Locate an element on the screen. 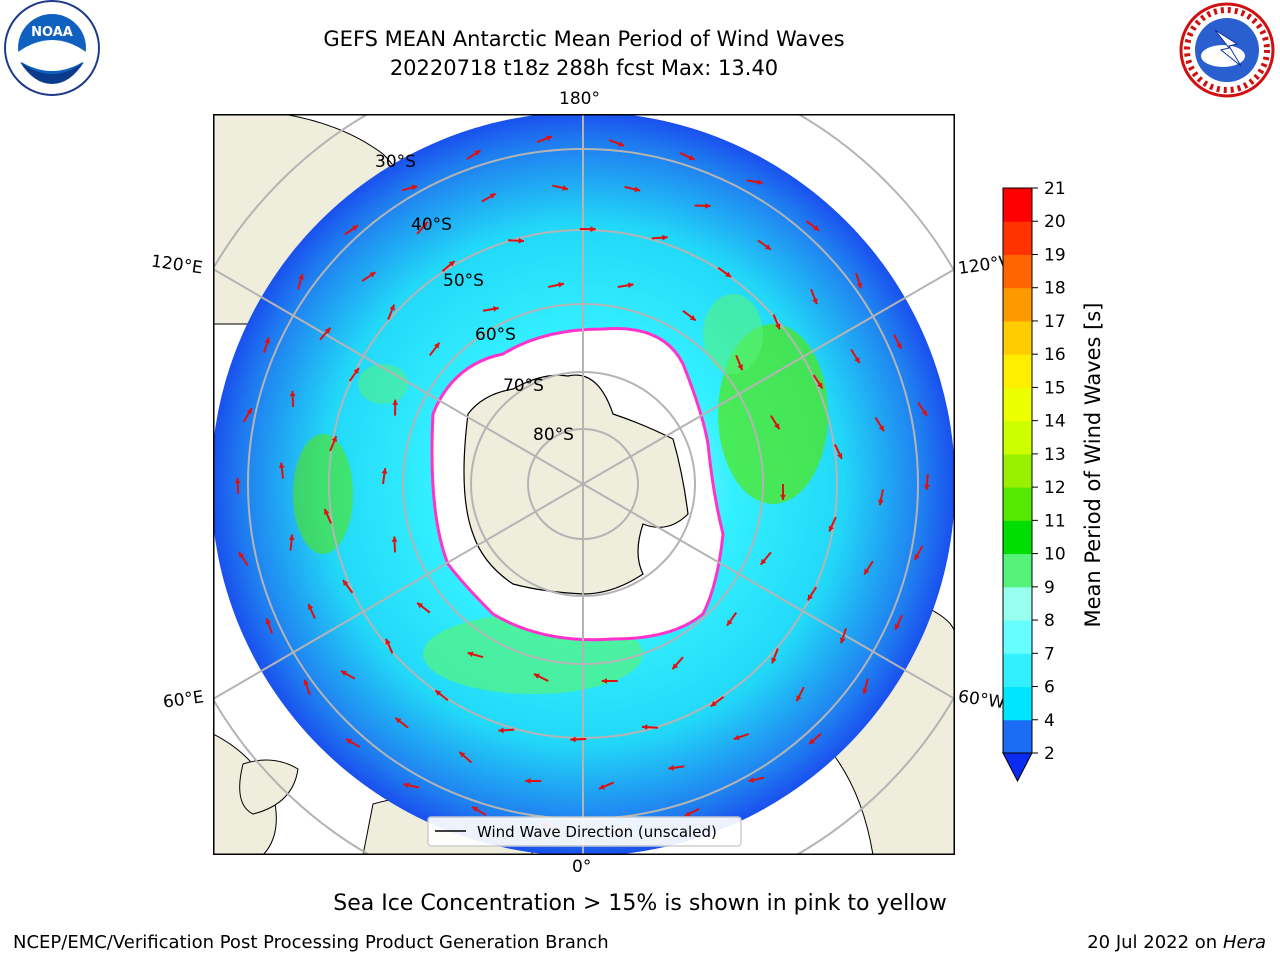 The width and height of the screenshot is (1280, 960). footer-date-text: 20 Jul 2022 on is located at coordinates (1155, 942).